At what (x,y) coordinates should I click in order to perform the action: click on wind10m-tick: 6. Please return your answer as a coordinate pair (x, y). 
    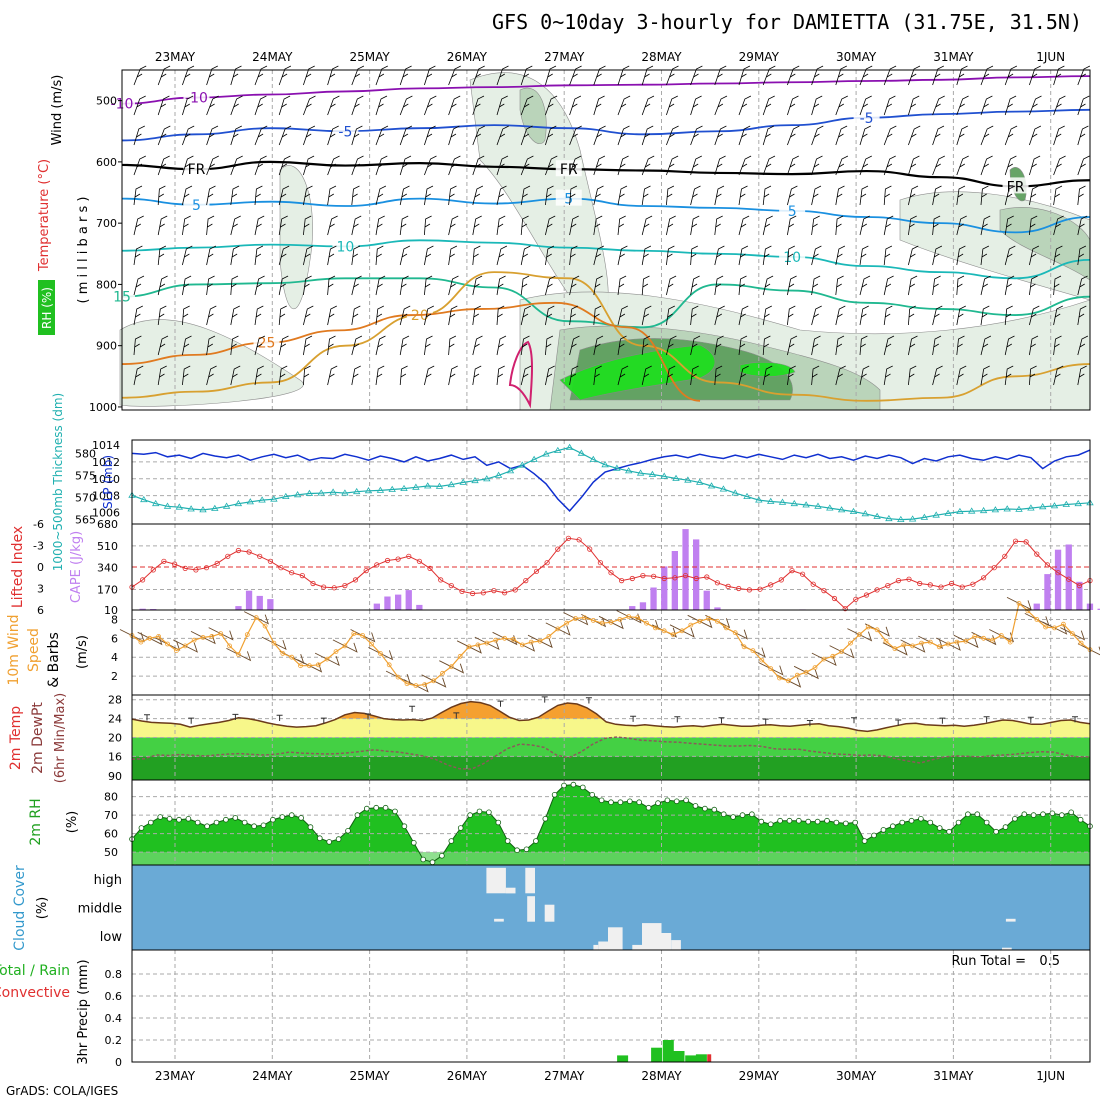
    Looking at the image, I should click on (114, 638).